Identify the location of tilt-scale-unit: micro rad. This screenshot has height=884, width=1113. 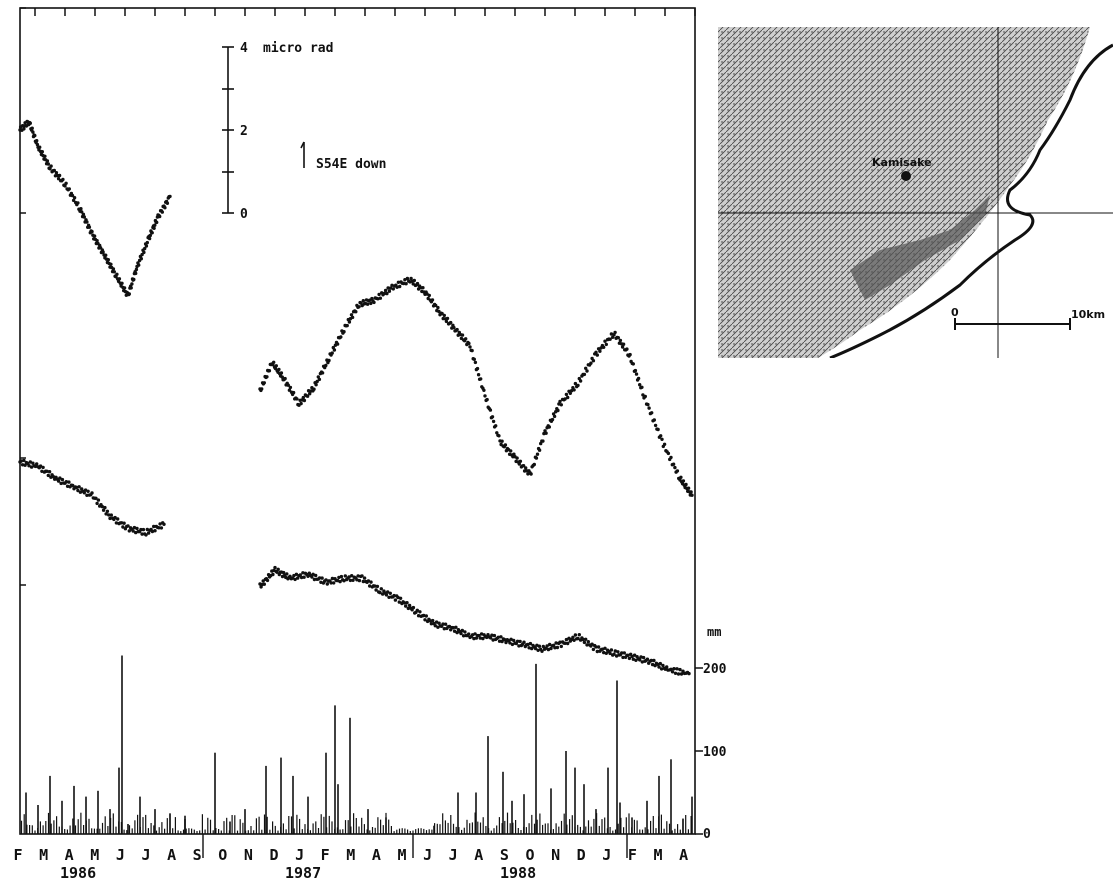
(298, 48).